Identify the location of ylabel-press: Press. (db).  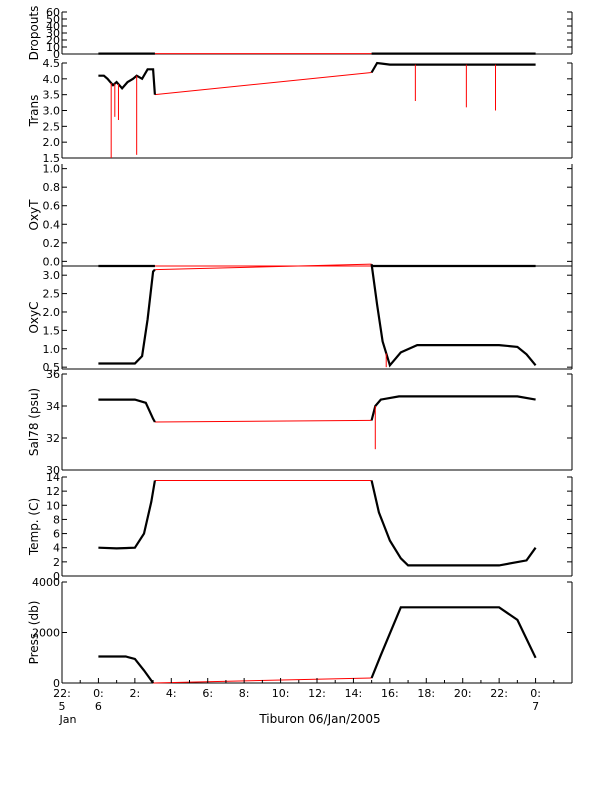
(34, 633).